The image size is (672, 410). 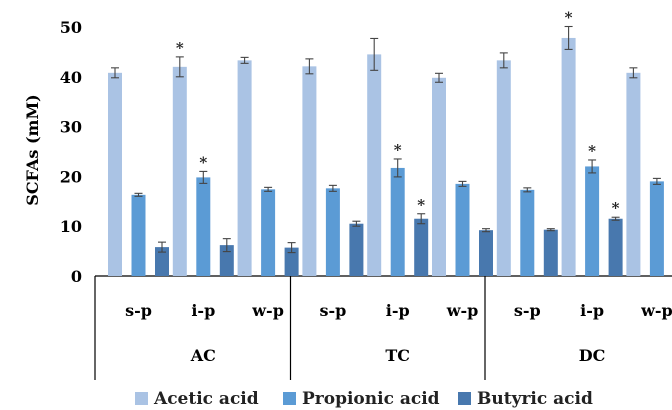 I want to click on legend: Acetic acid Propionic acid Butyric acid, so click(x=364, y=399).